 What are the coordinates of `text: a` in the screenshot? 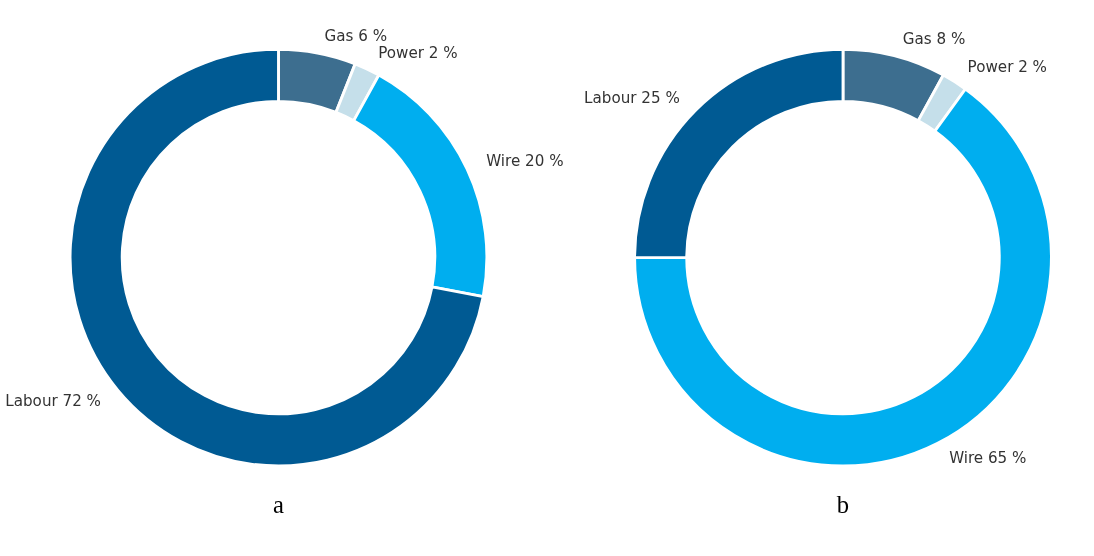 It's located at (278, 505).